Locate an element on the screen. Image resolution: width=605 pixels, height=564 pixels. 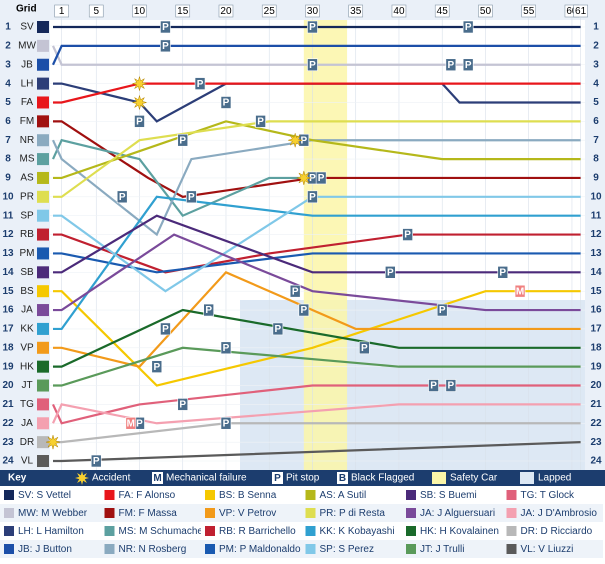
grid-driver-code: KK is located at coordinates (27, 329).